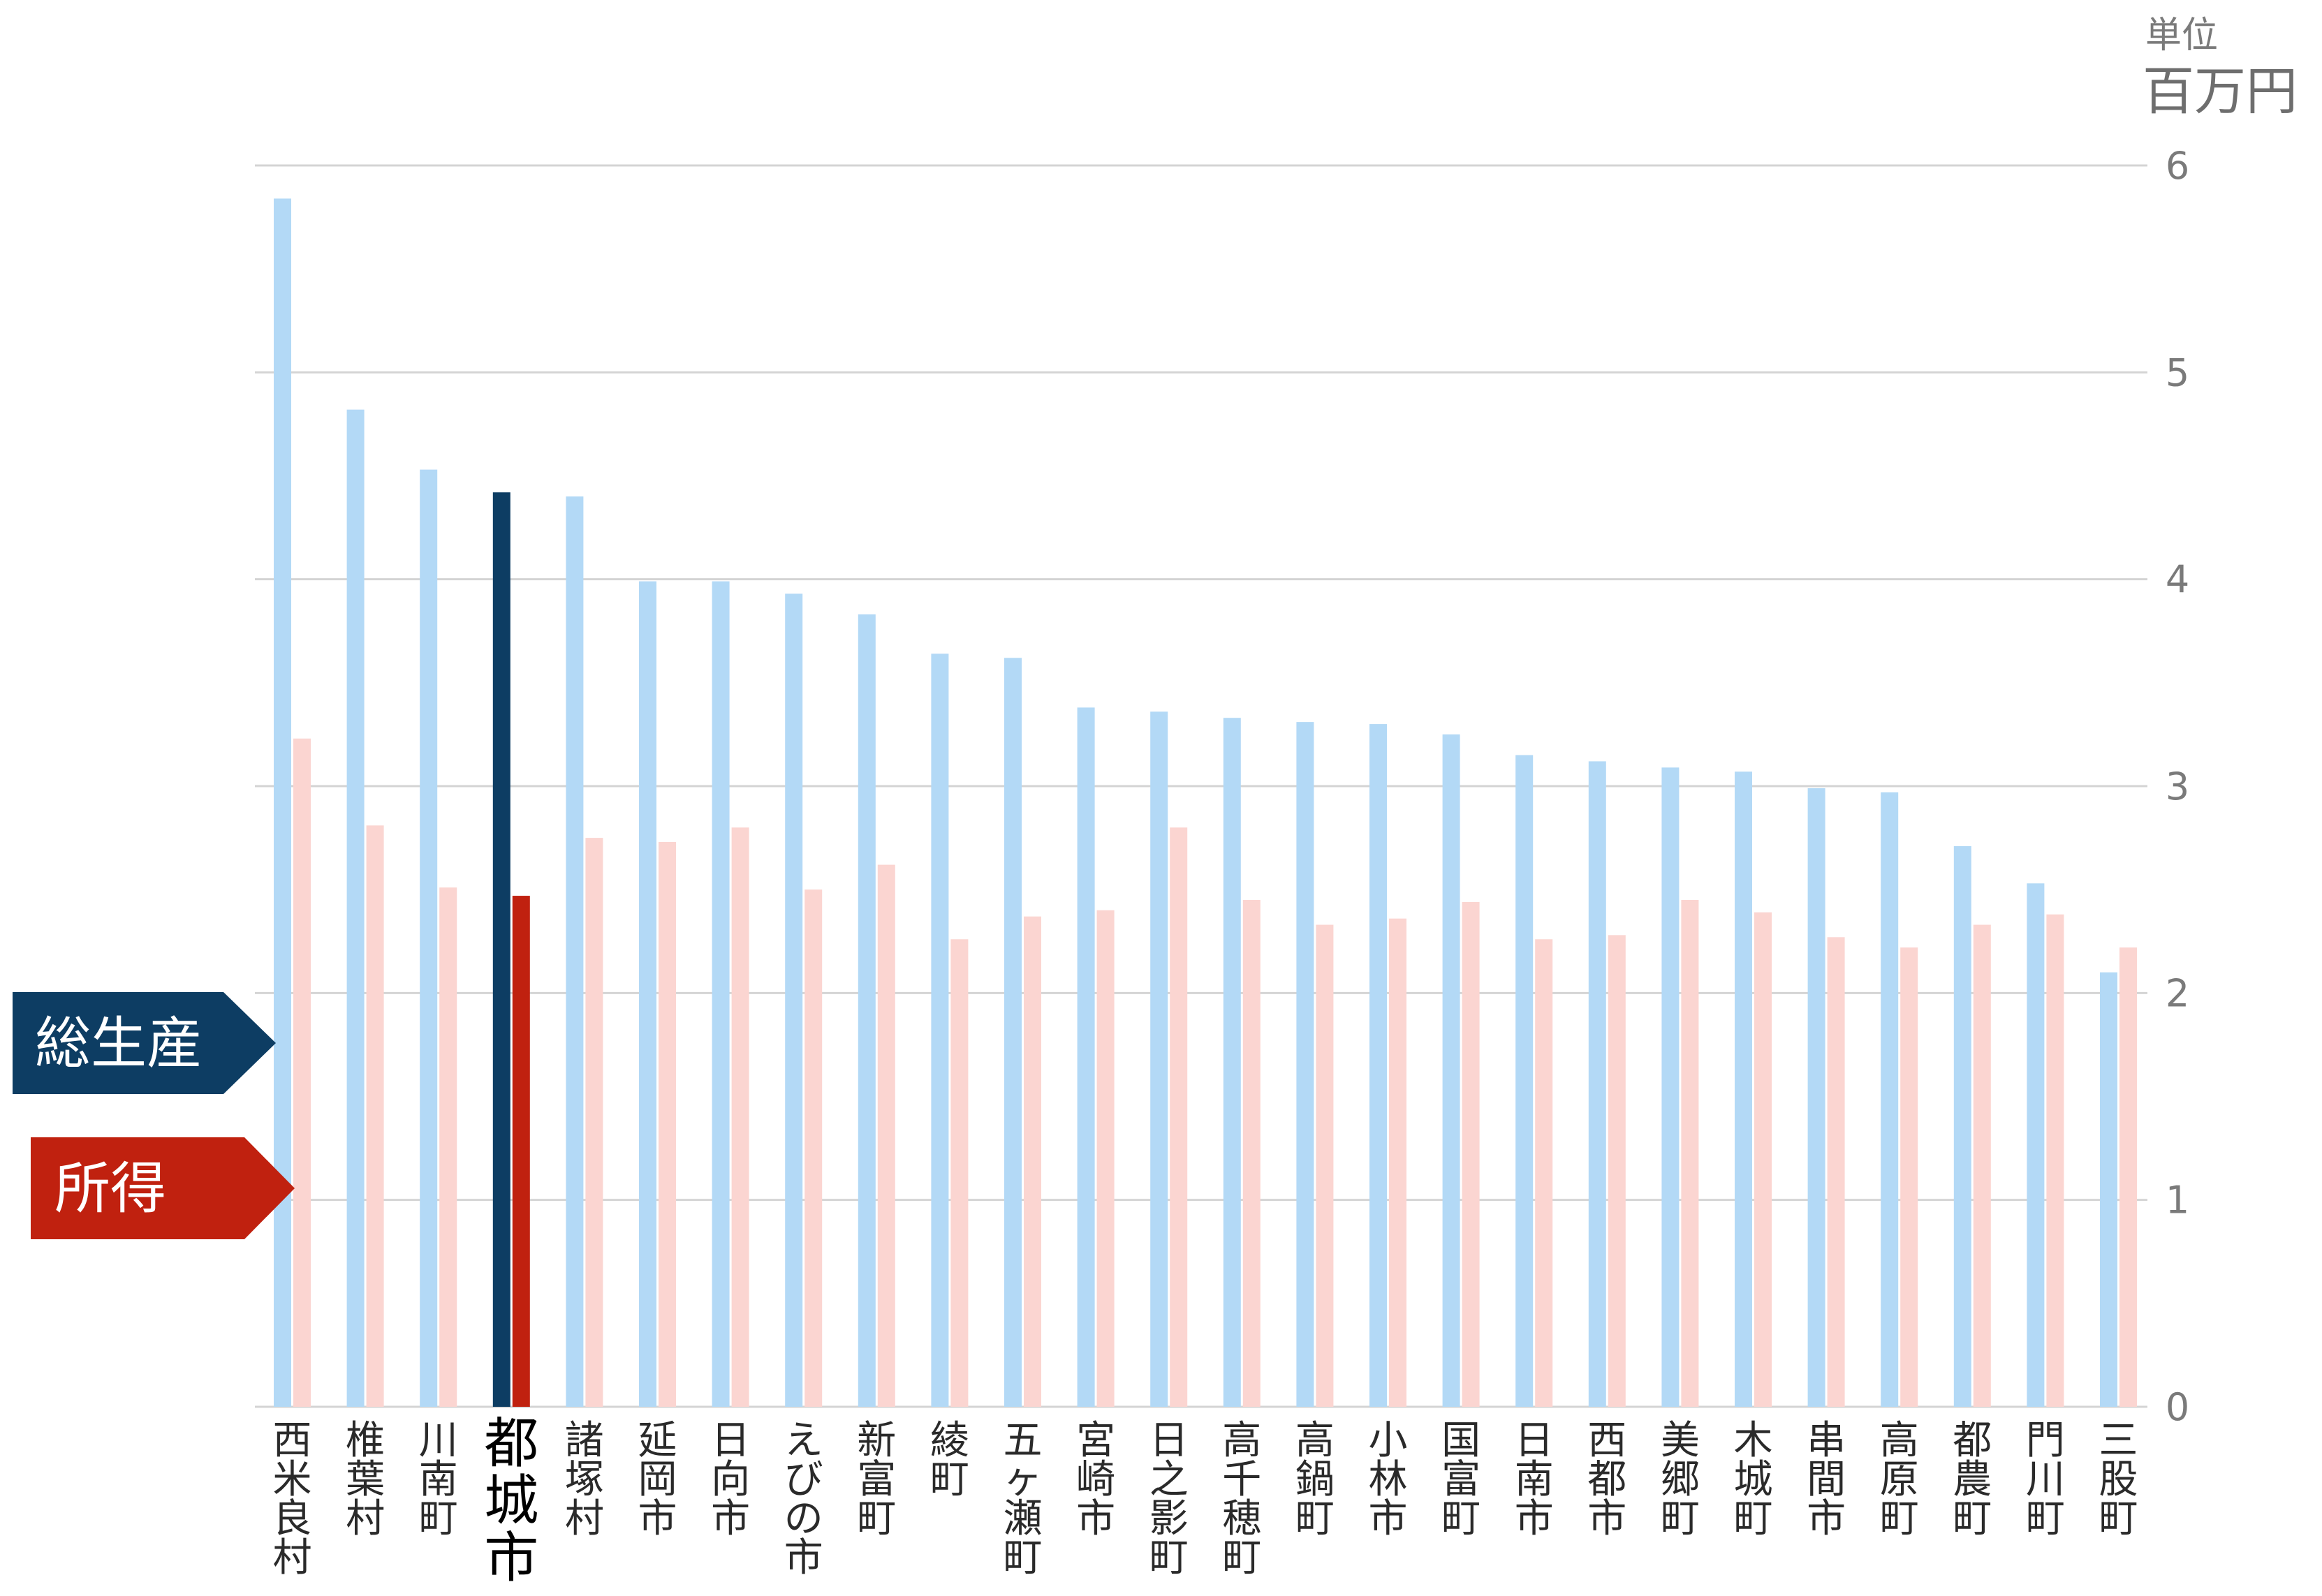 The height and width of the screenshot is (1596, 2322). I want to click on category-label: 三股町, so click(2118, 1480).